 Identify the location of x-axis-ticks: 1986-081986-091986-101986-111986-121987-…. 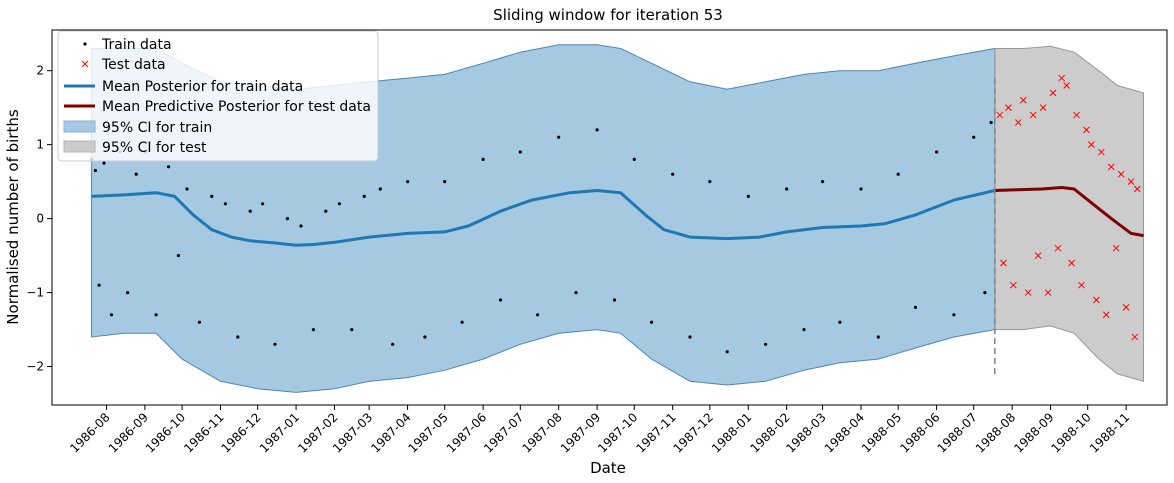
(599, 430).